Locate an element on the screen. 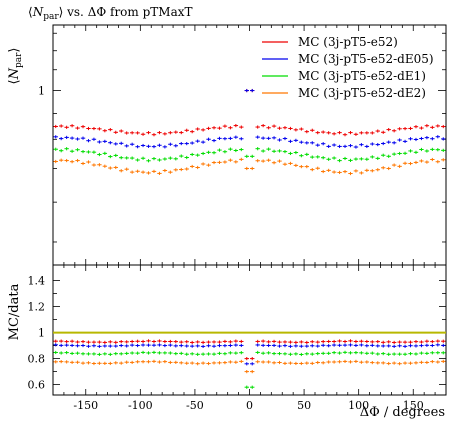 This screenshot has width=461, height=422. legend-entry: MC (3j-pT5-e52-dE2) is located at coordinates (344, 93).